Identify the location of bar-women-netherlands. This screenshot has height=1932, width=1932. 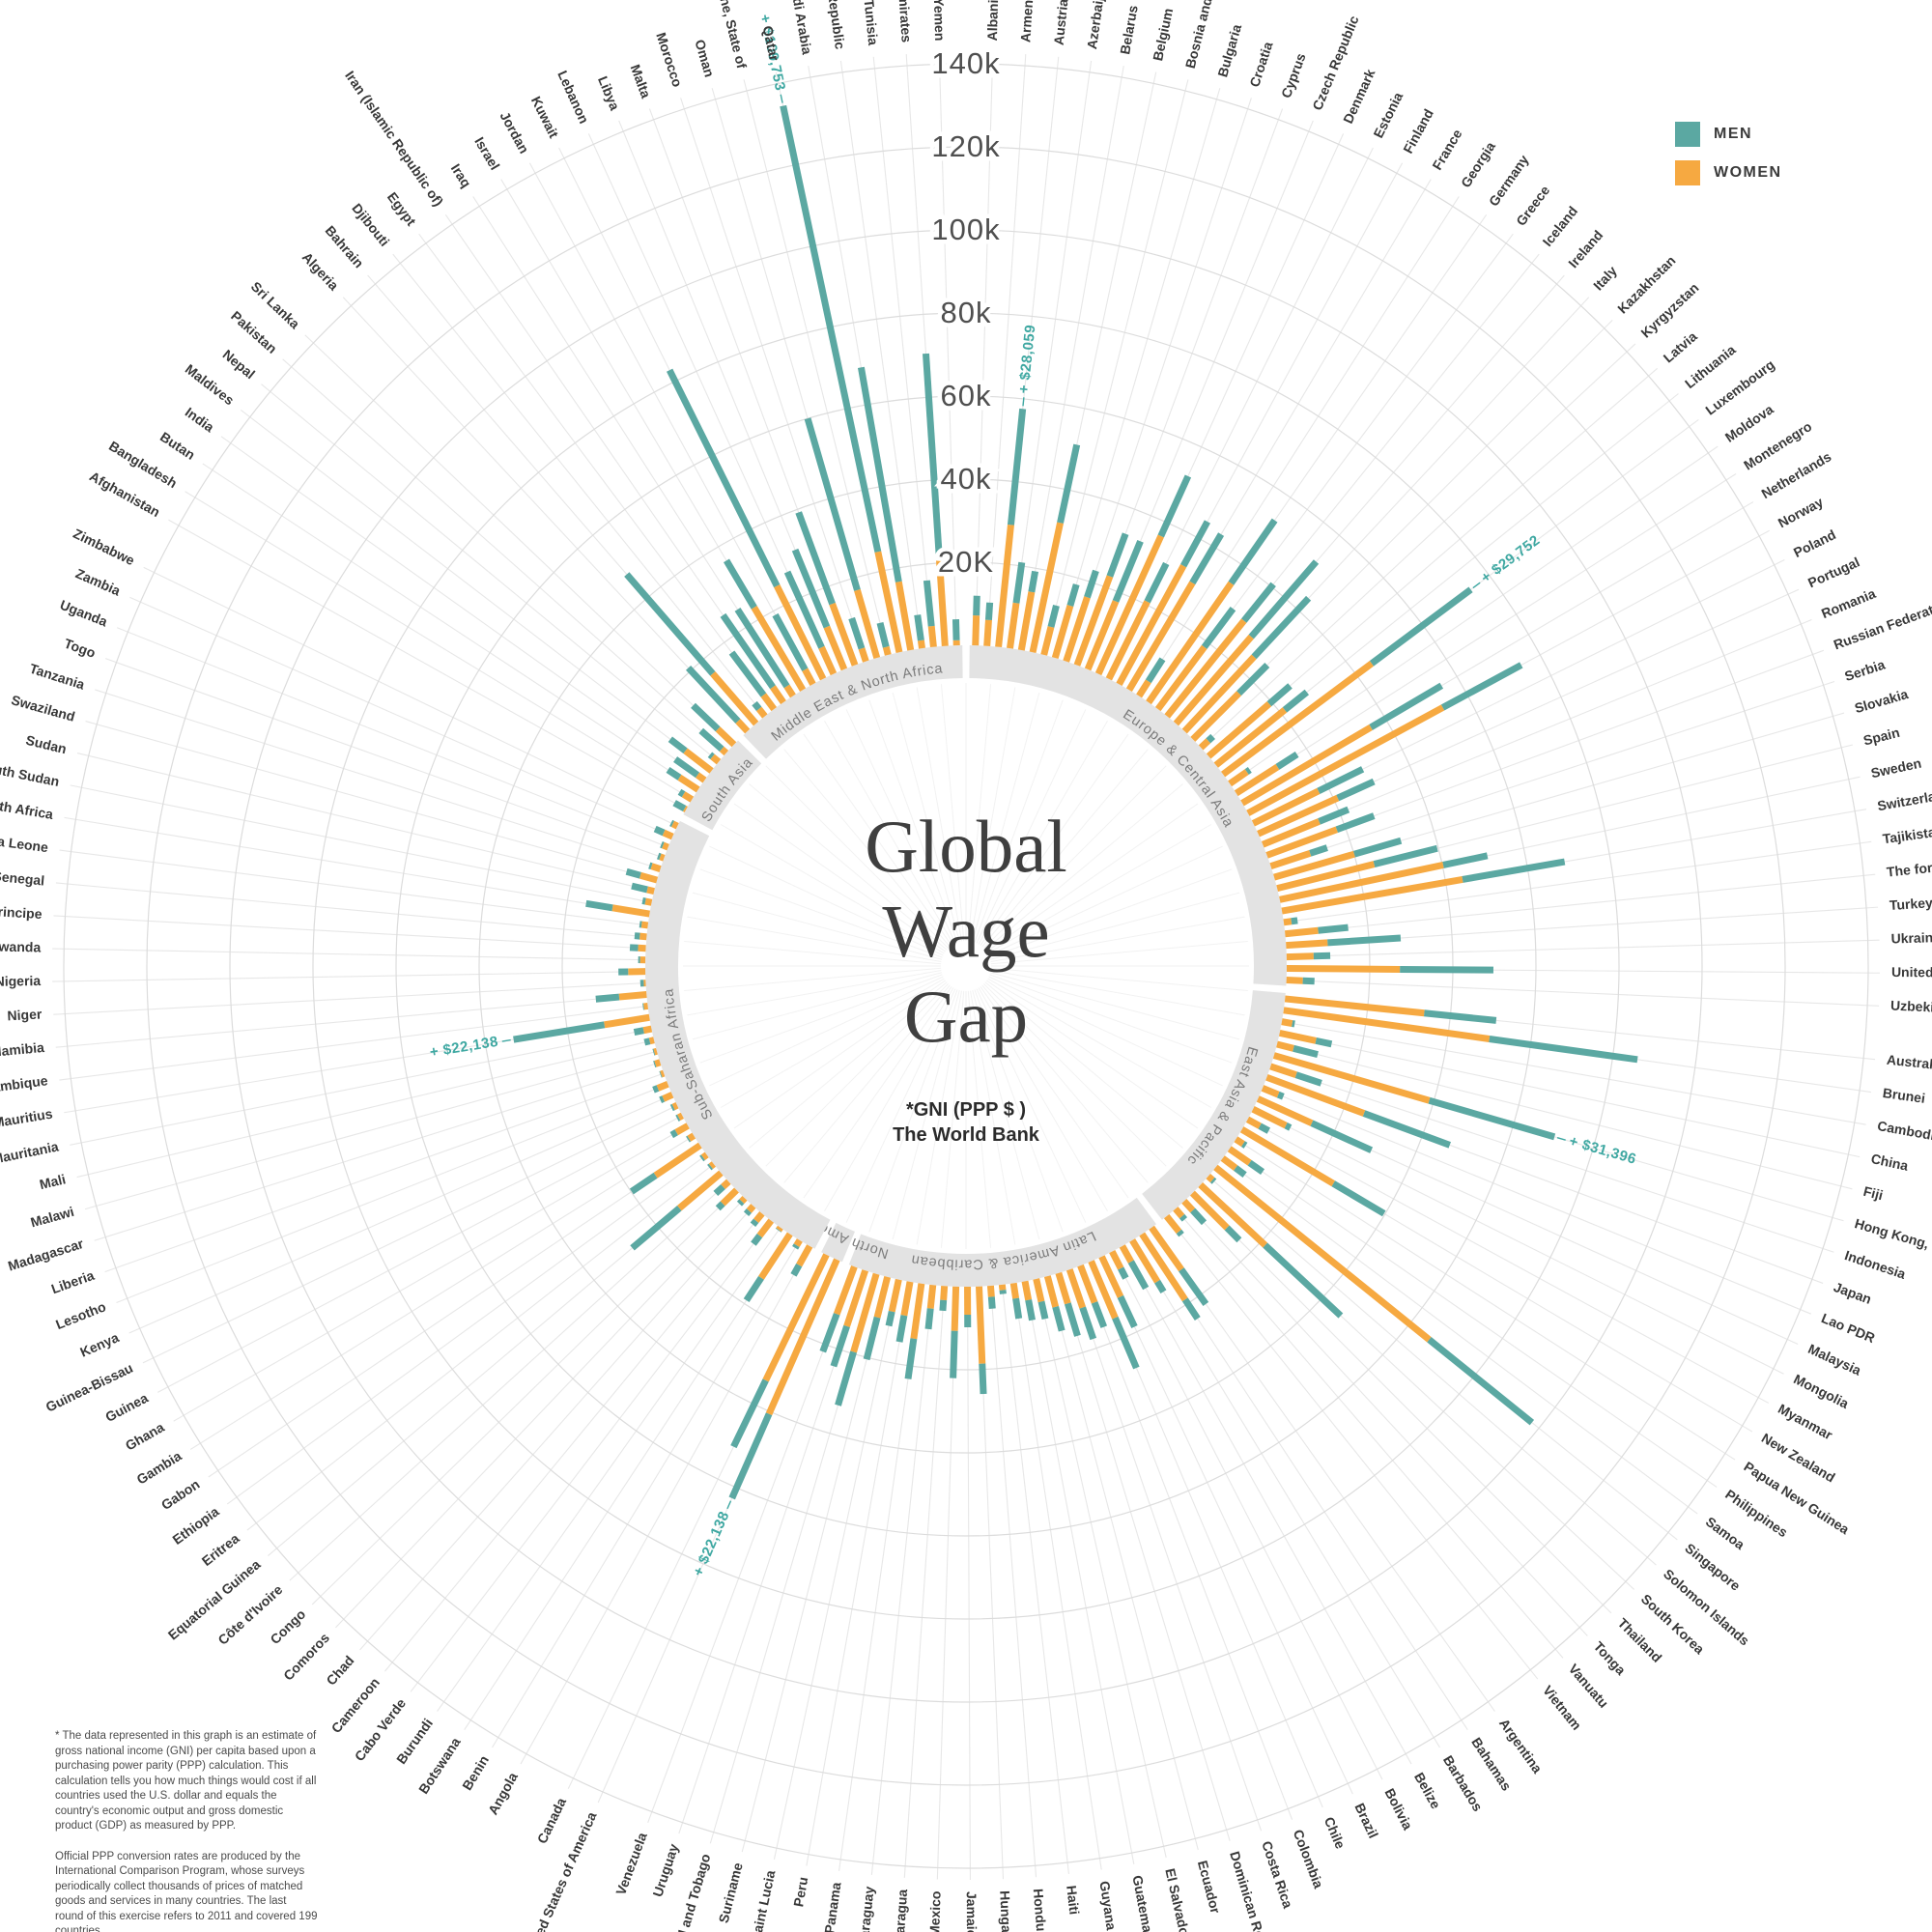
(1306, 765).